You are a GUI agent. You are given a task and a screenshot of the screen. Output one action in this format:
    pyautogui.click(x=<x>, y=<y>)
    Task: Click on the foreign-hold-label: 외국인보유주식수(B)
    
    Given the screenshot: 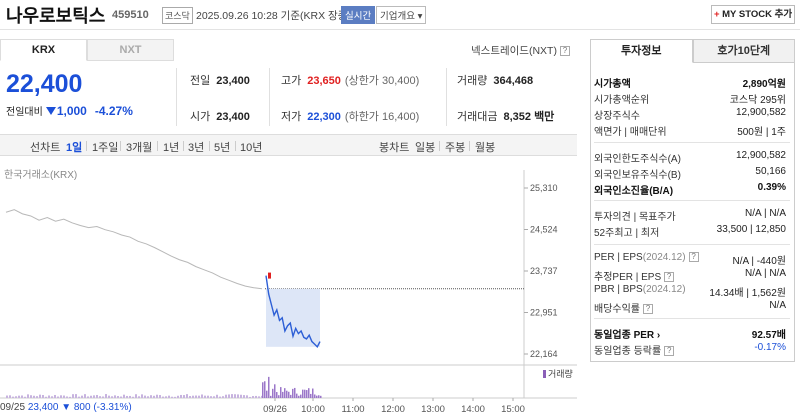 What is the action you would take?
    pyautogui.click(x=637, y=175)
    